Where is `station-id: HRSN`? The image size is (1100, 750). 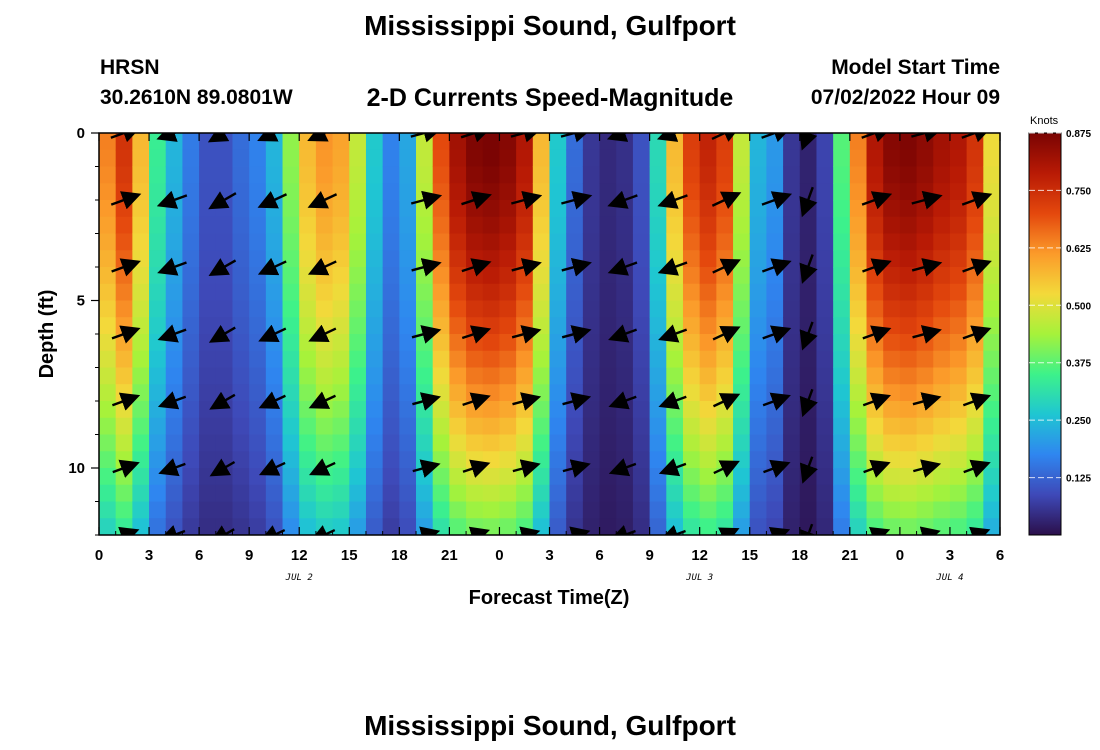
station-id: HRSN is located at coordinates (130, 67).